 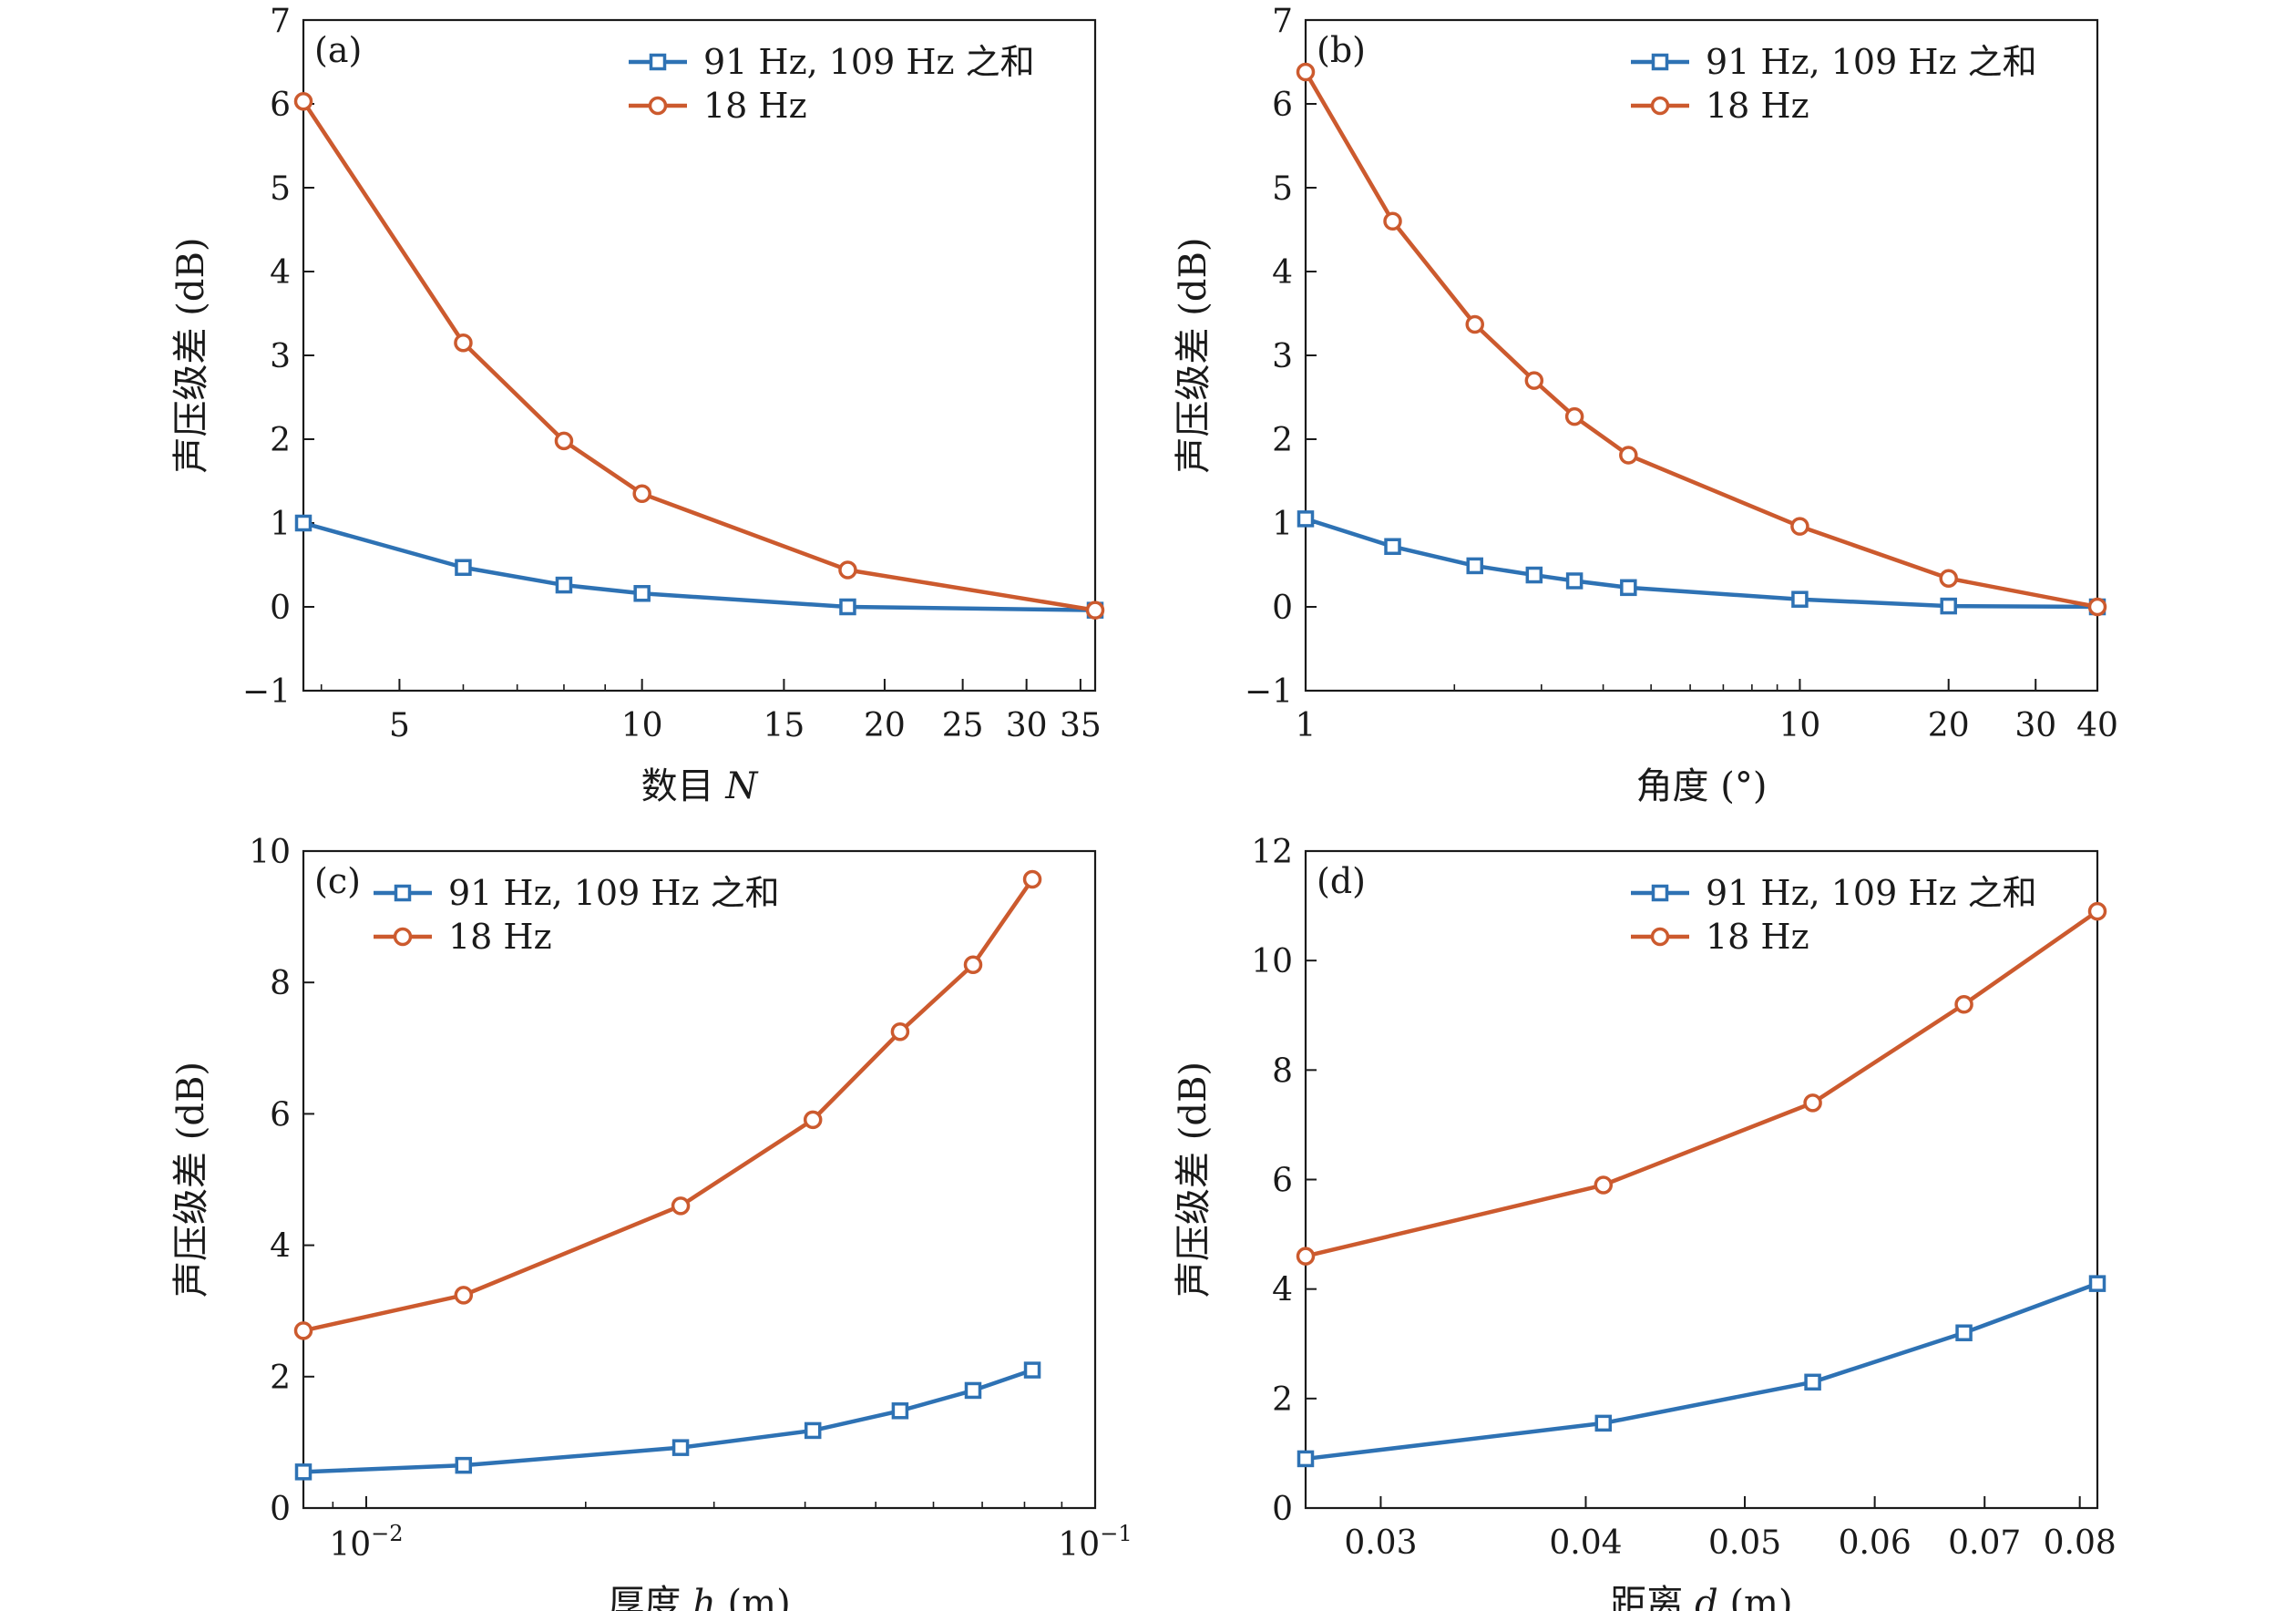 What do you see at coordinates (1341, 50) in the screenshot?
I see `panel-label: (b)` at bounding box center [1341, 50].